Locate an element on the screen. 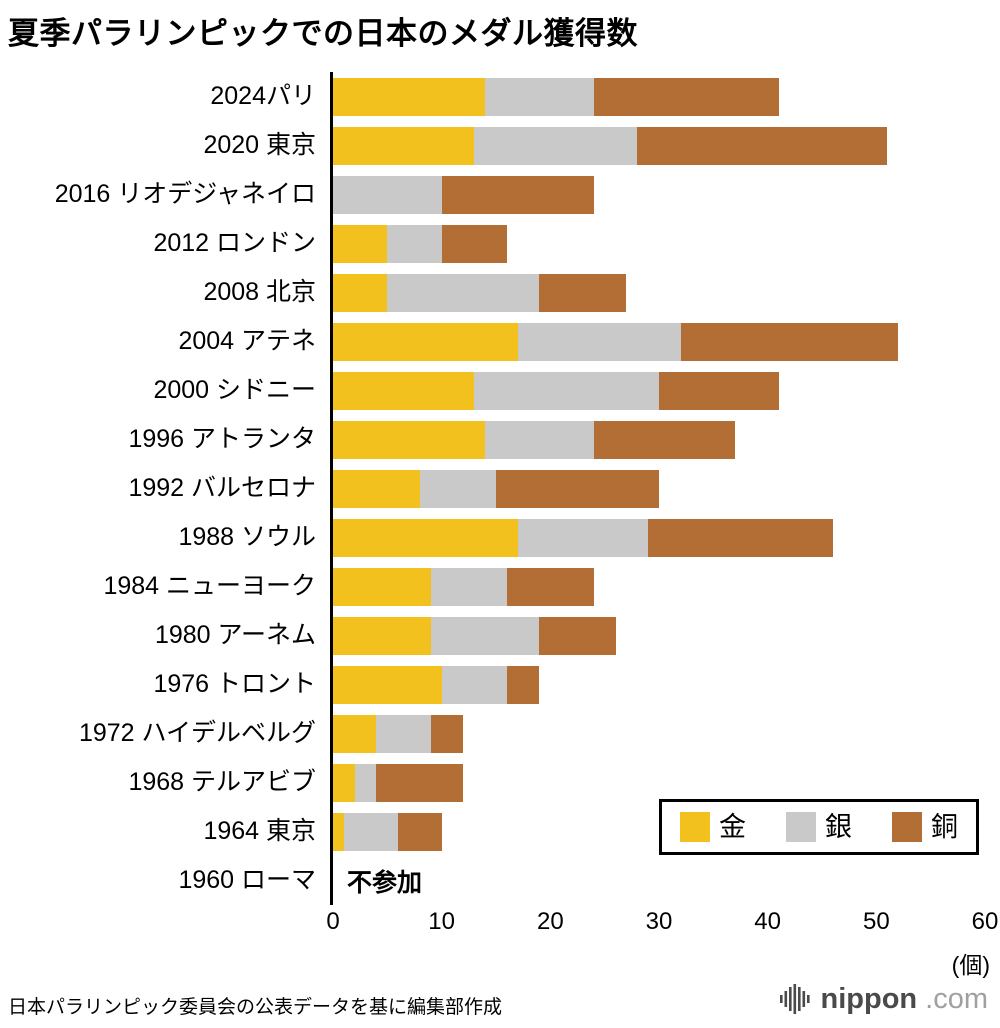  category-label: 1992 バルセロナ is located at coordinates (222, 488).